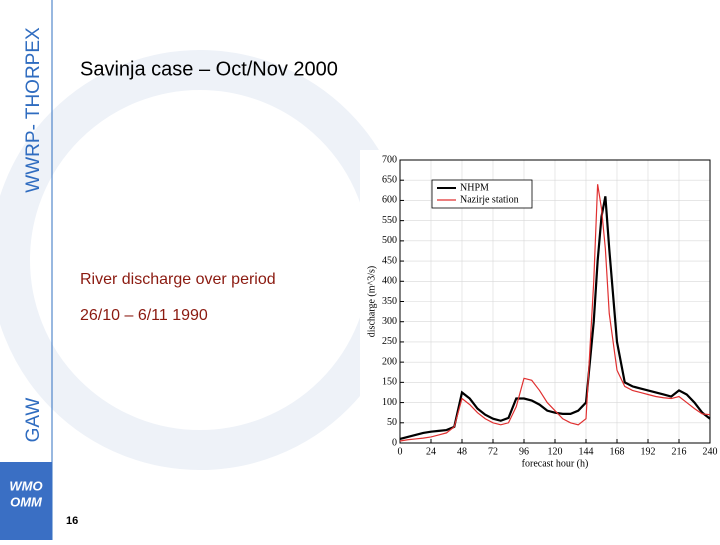 This screenshot has width=720, height=545. I want to click on x-tick-label: 96, so click(524, 451).